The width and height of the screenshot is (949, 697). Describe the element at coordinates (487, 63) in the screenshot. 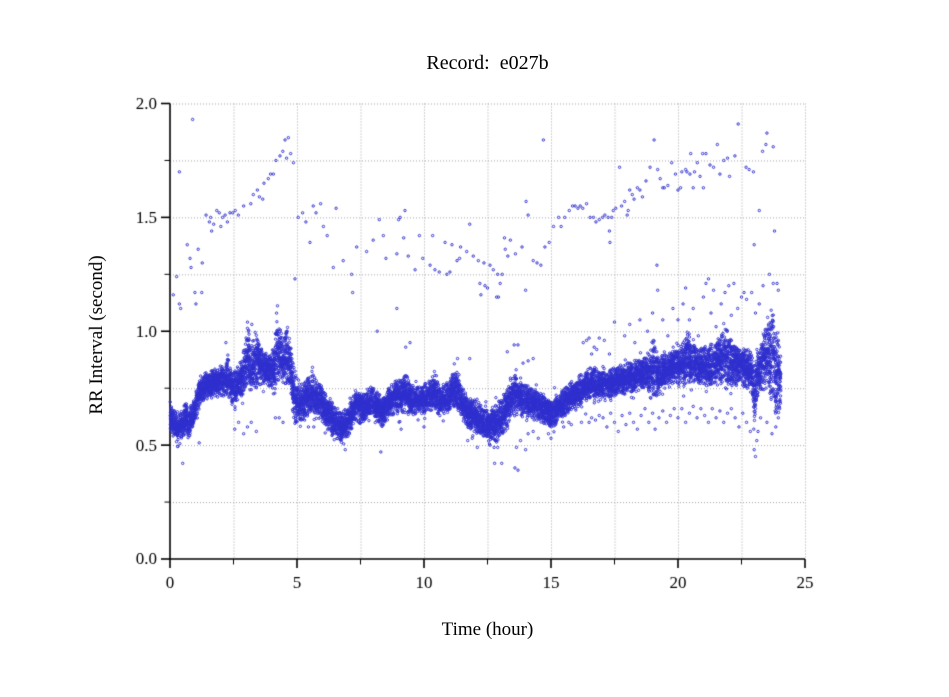

I see `chart-title: Record: e027b` at that location.